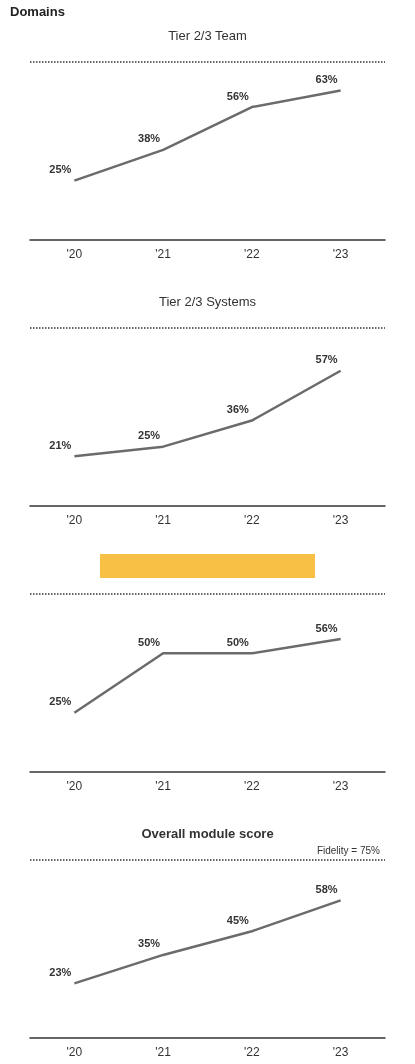 The image size is (415, 1064). Describe the element at coordinates (60, 444) in the screenshot. I see `data-label: 21%` at that location.